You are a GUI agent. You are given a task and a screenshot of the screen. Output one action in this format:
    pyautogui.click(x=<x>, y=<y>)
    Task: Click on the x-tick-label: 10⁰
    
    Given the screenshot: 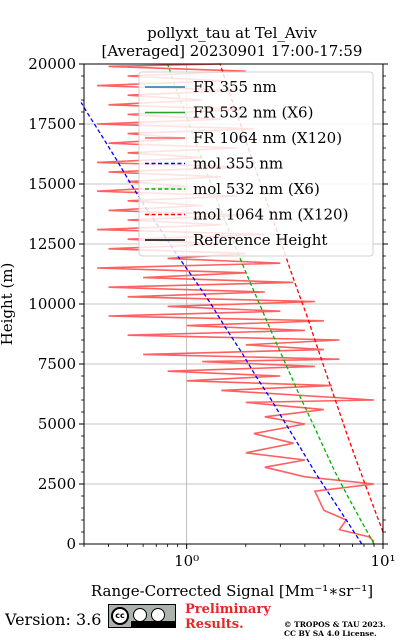 What is the action you would take?
    pyautogui.click(x=186, y=561)
    